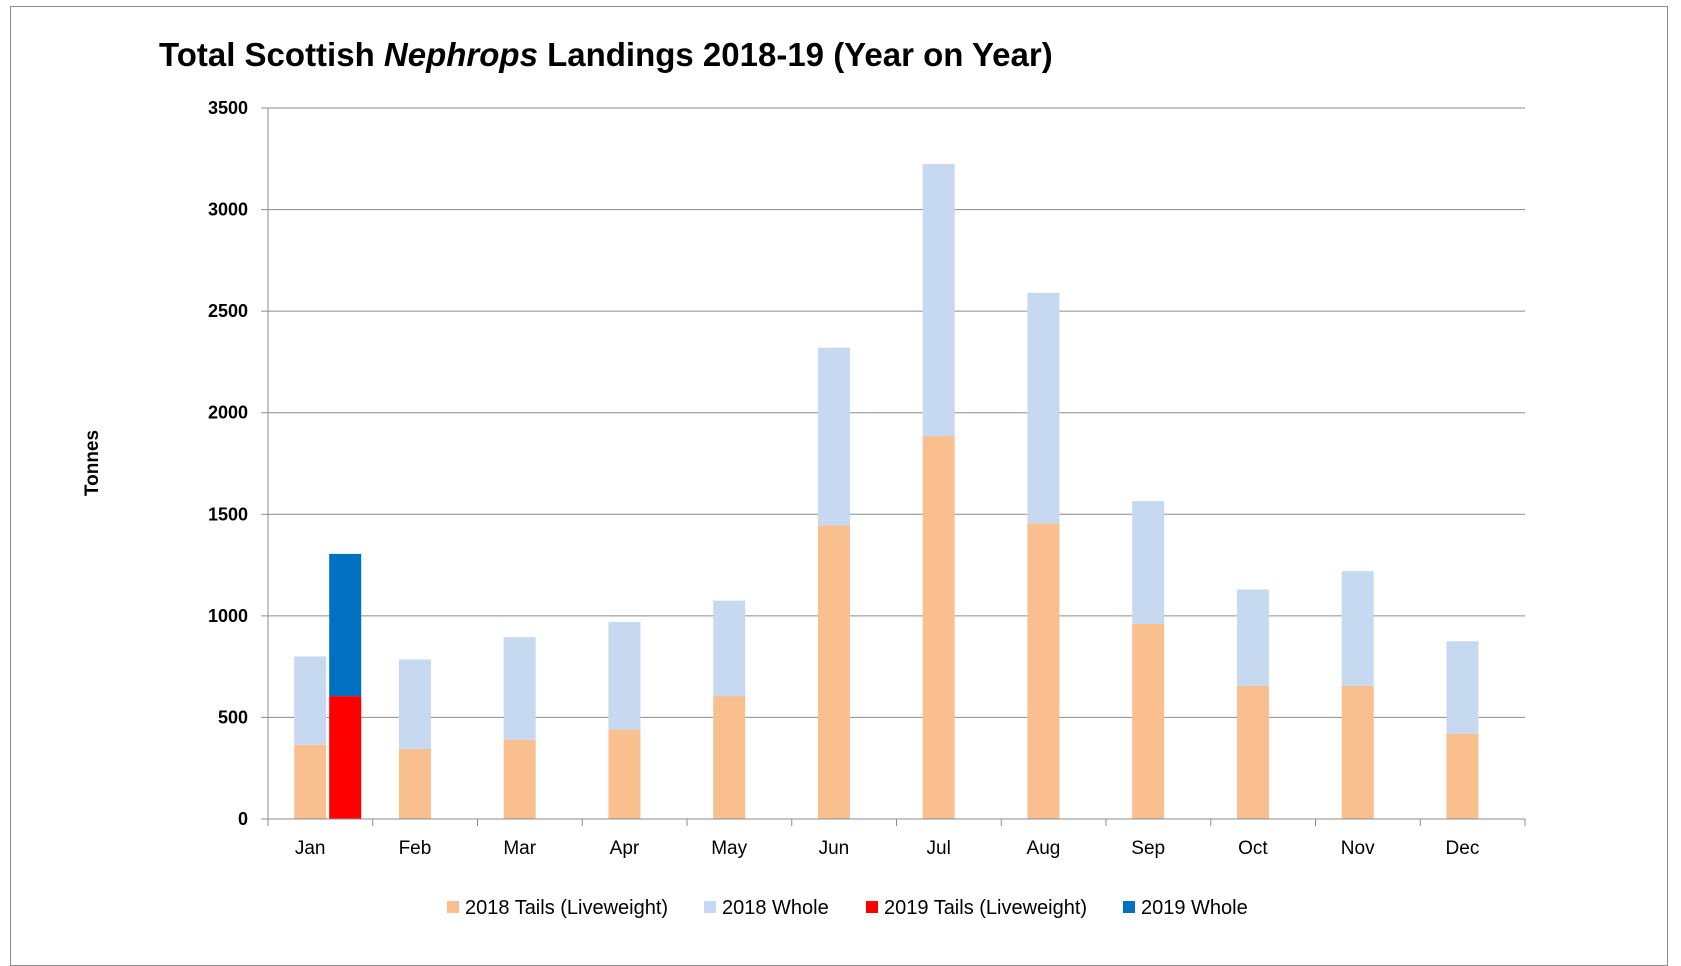 The width and height of the screenshot is (1681, 966). Describe the element at coordinates (985, 908) in the screenshot. I see `legend-label: 2019 Tails (Liveweight)` at that location.